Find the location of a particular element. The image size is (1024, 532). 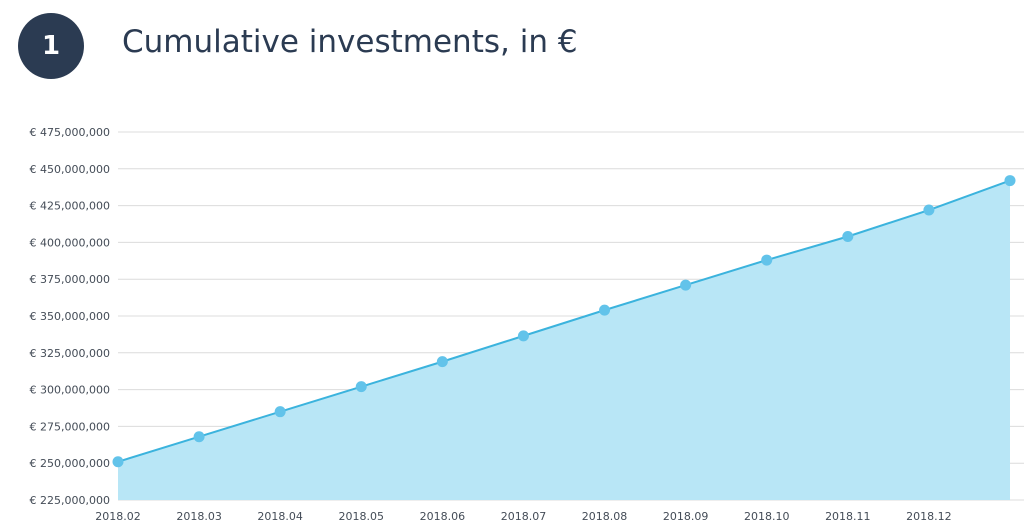

y-tick-label: € 275,000,000 is located at coordinates (70, 426).